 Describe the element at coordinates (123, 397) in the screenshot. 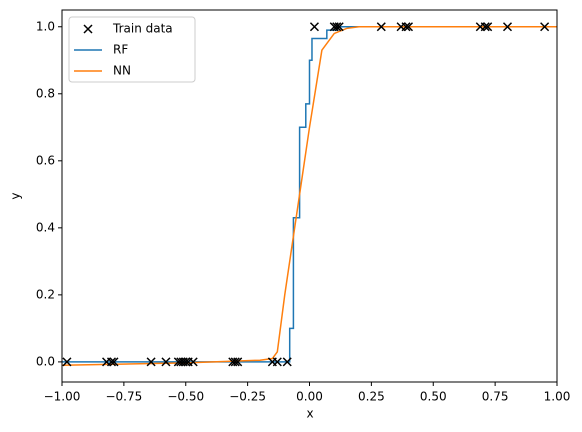

I see `x-tick-label: −0.75` at that location.